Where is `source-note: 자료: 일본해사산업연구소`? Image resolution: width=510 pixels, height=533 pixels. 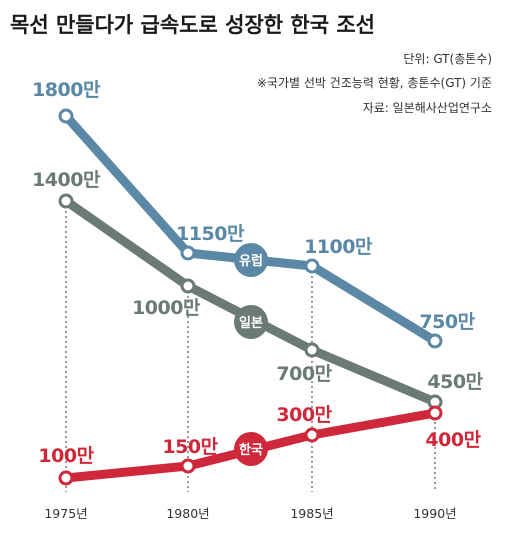 source-note: 자료: 일본해사산업연구소 is located at coordinates (427, 108).